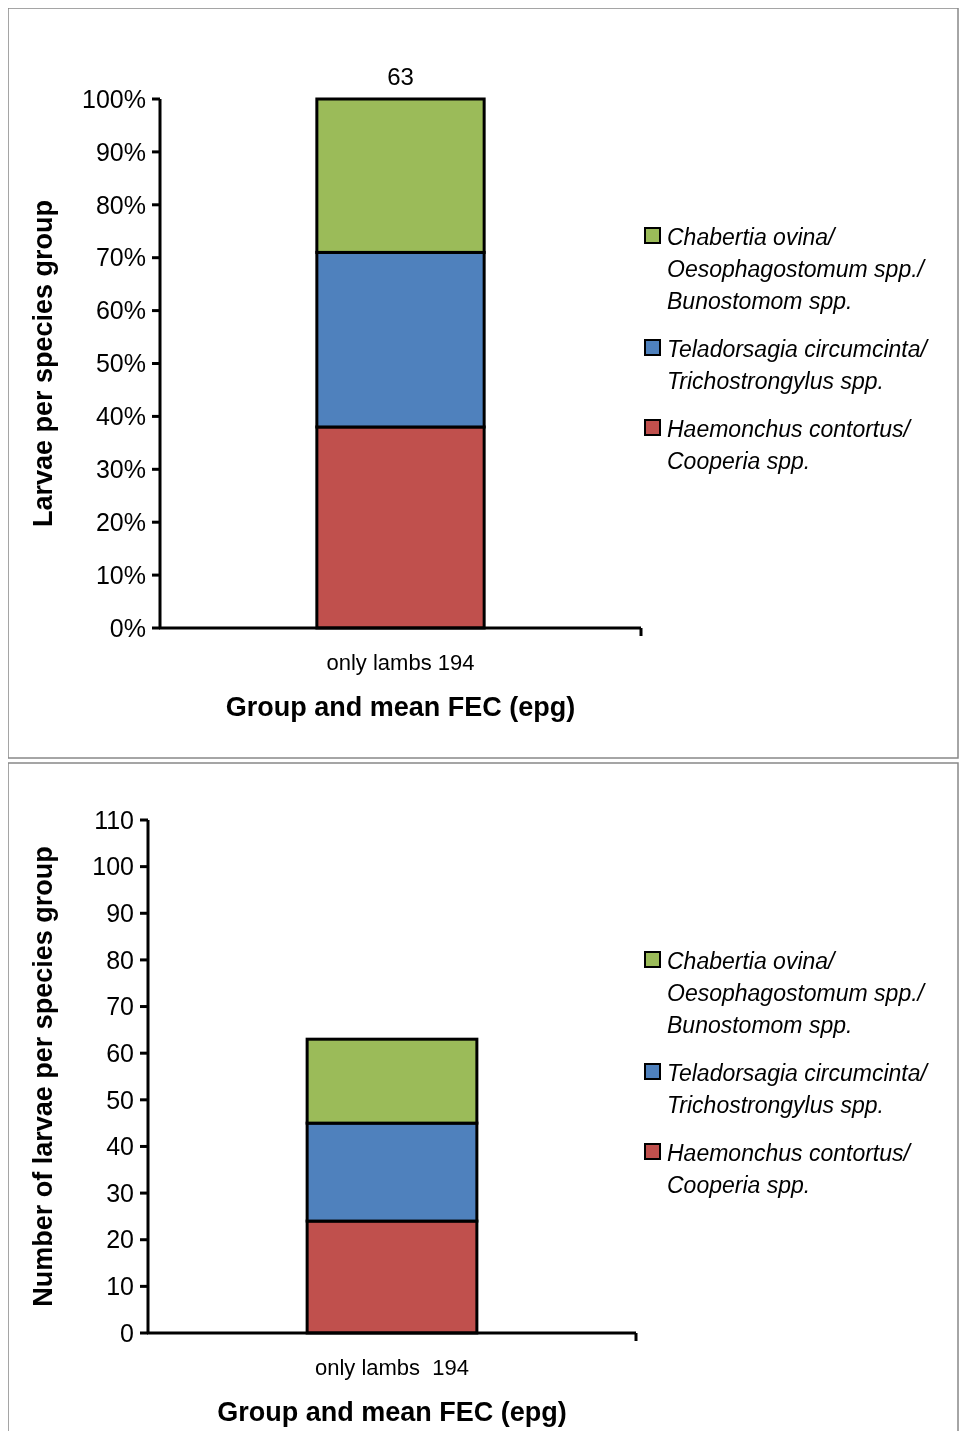 Image resolution: width=959 pixels, height=1431 pixels. Describe the element at coordinates (120, 363) in the screenshot. I see `y-tick-label: 50%` at that location.